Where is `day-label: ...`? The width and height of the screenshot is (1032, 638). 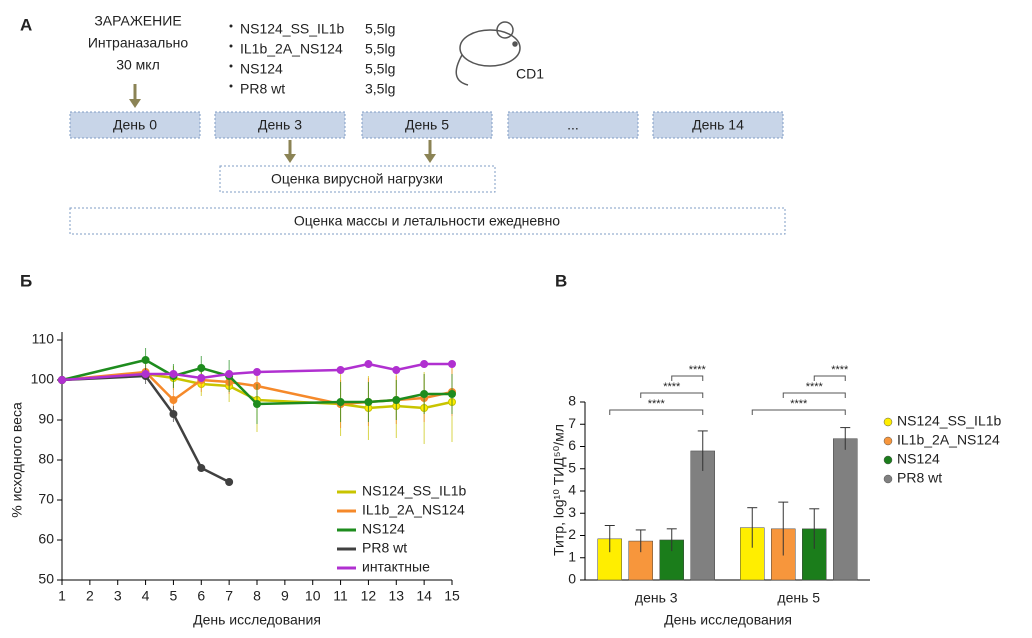 day-label: ... is located at coordinates (573, 125).